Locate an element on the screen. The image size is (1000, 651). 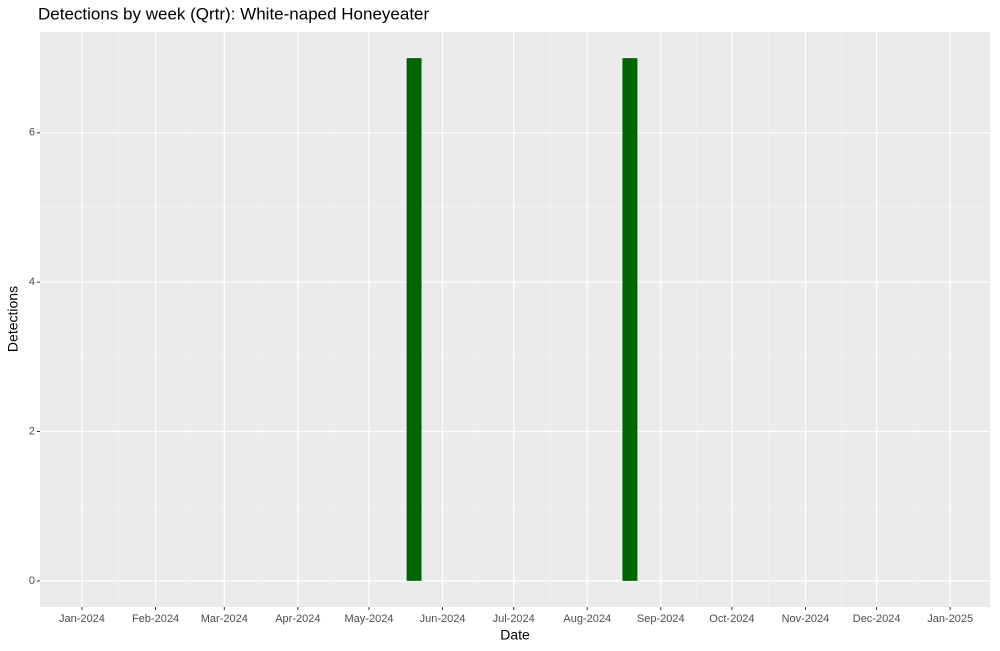
x-tick-label: May-2024 is located at coordinates (369, 619).